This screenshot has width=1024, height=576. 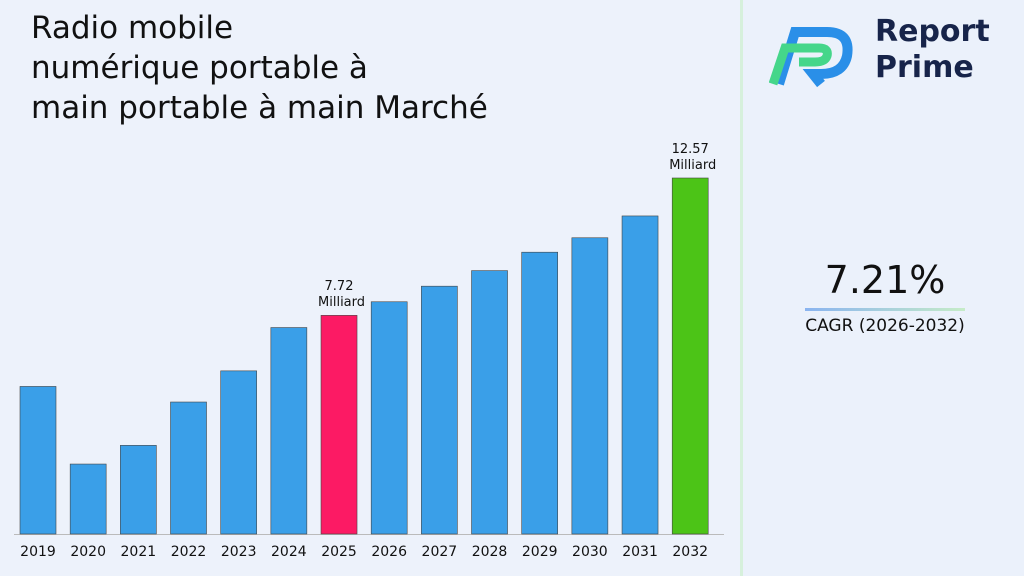 What do you see at coordinates (289, 552) in the screenshot?
I see `x-tick-label: 2024` at bounding box center [289, 552].